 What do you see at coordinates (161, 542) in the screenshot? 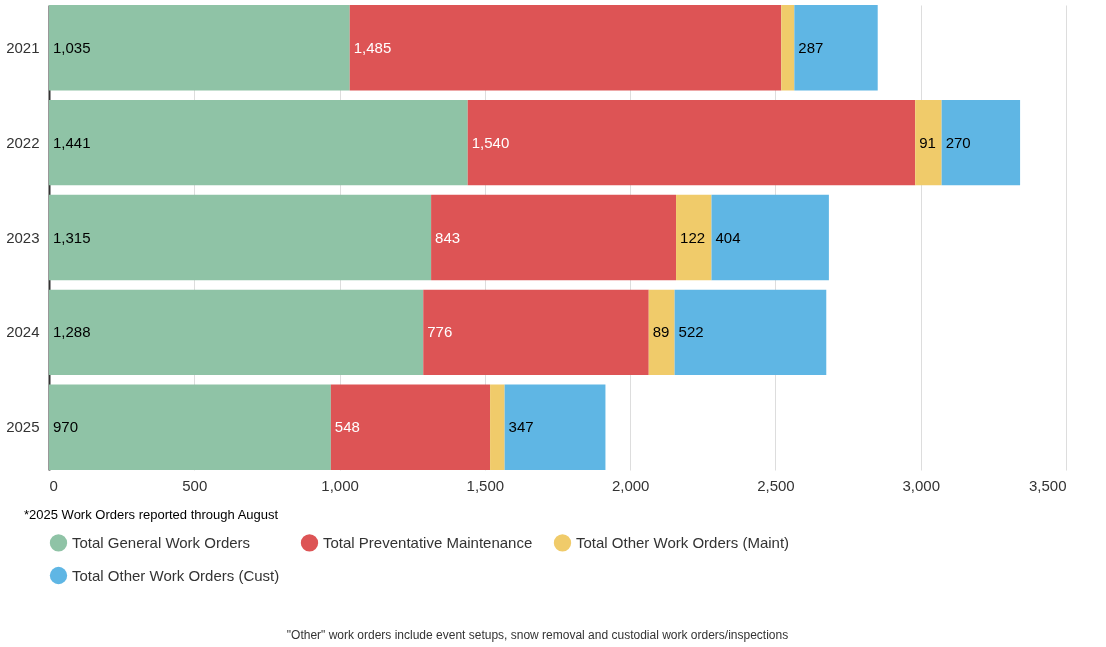
I see `legend-label: Total General Work Orders` at bounding box center [161, 542].